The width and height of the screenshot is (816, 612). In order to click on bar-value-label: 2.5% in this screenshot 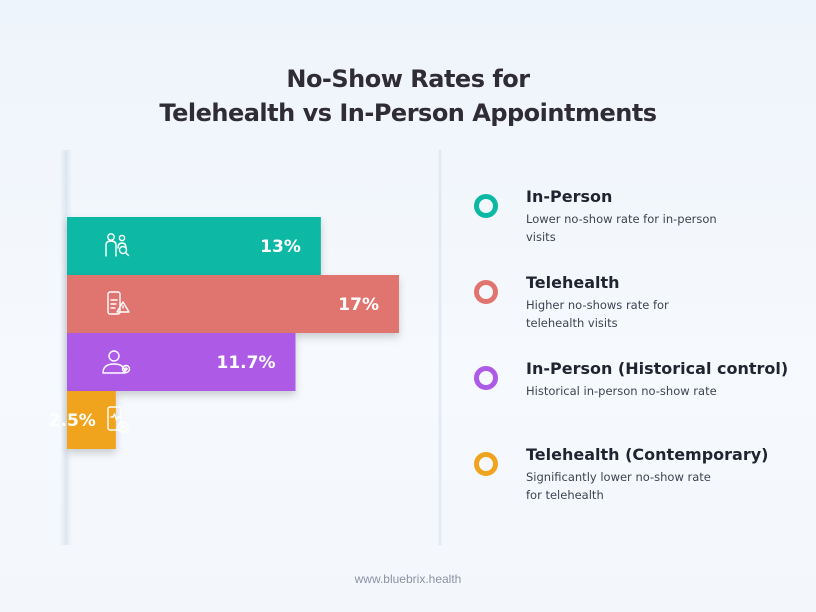, I will do `click(72, 421)`.